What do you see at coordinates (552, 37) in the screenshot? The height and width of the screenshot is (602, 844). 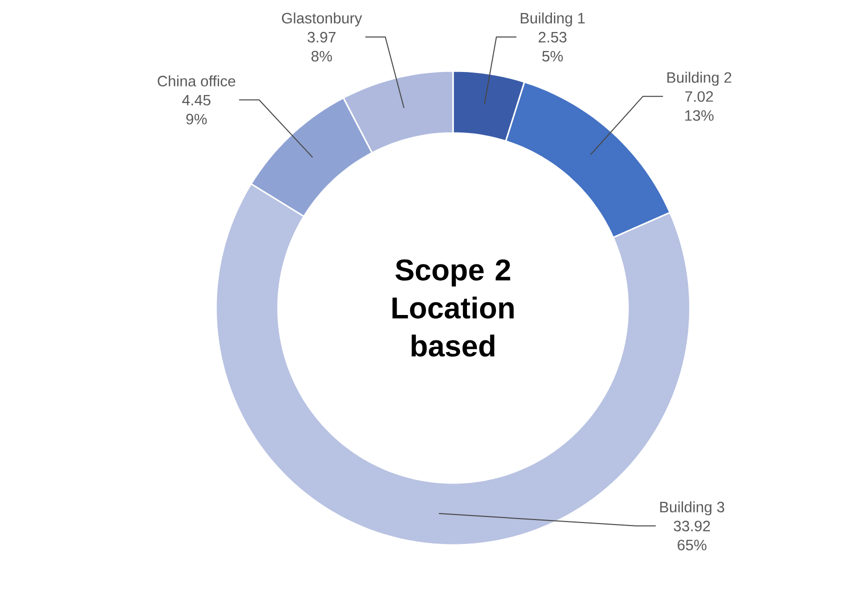 I see `data-label: 2.53` at bounding box center [552, 37].